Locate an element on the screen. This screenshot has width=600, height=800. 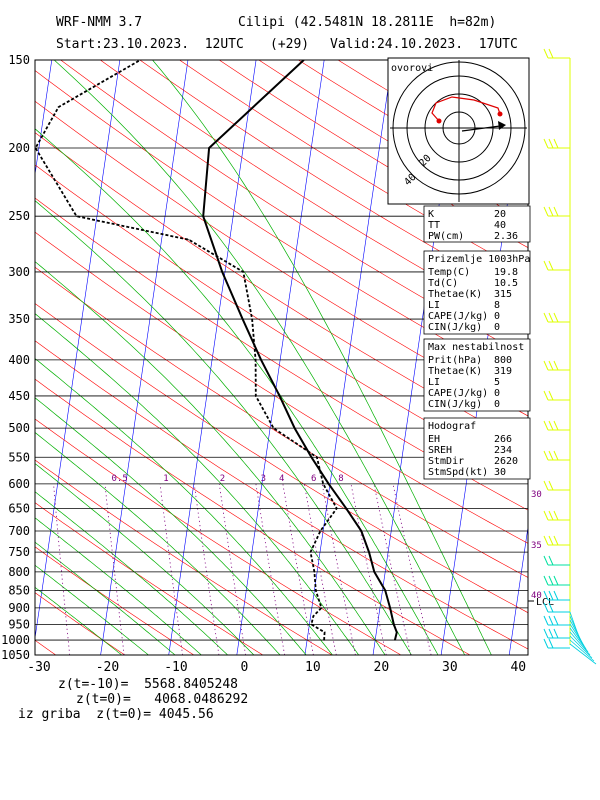
lcl-label: LCL is located at coordinates (545, 602).